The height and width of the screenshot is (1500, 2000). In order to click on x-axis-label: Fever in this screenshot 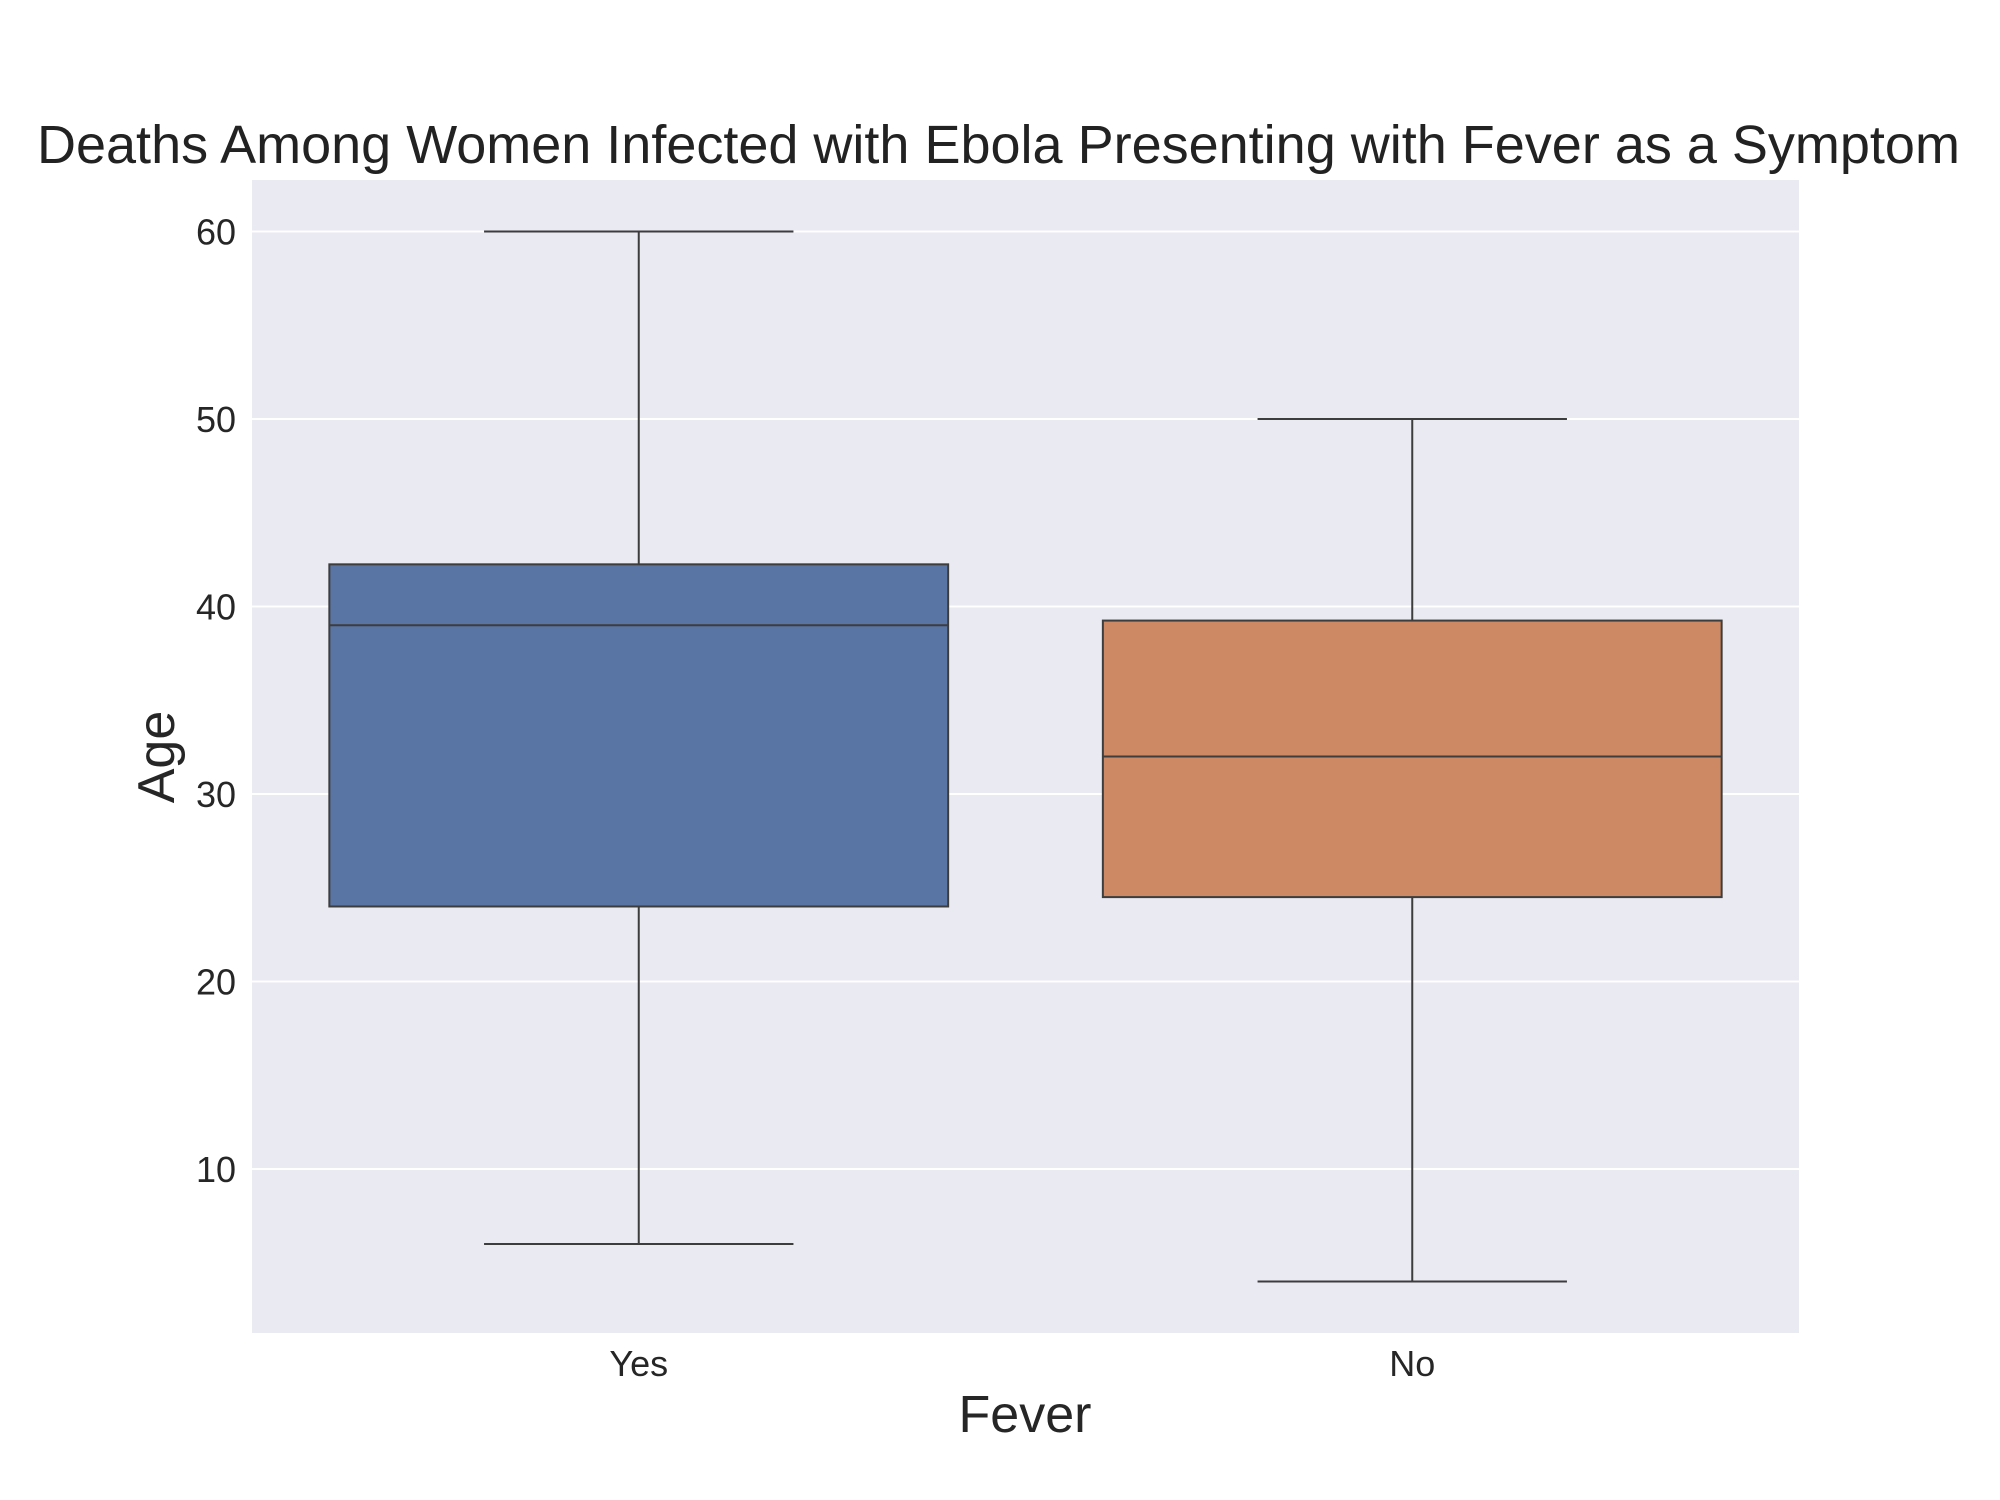, I will do `click(1025, 1415)`.